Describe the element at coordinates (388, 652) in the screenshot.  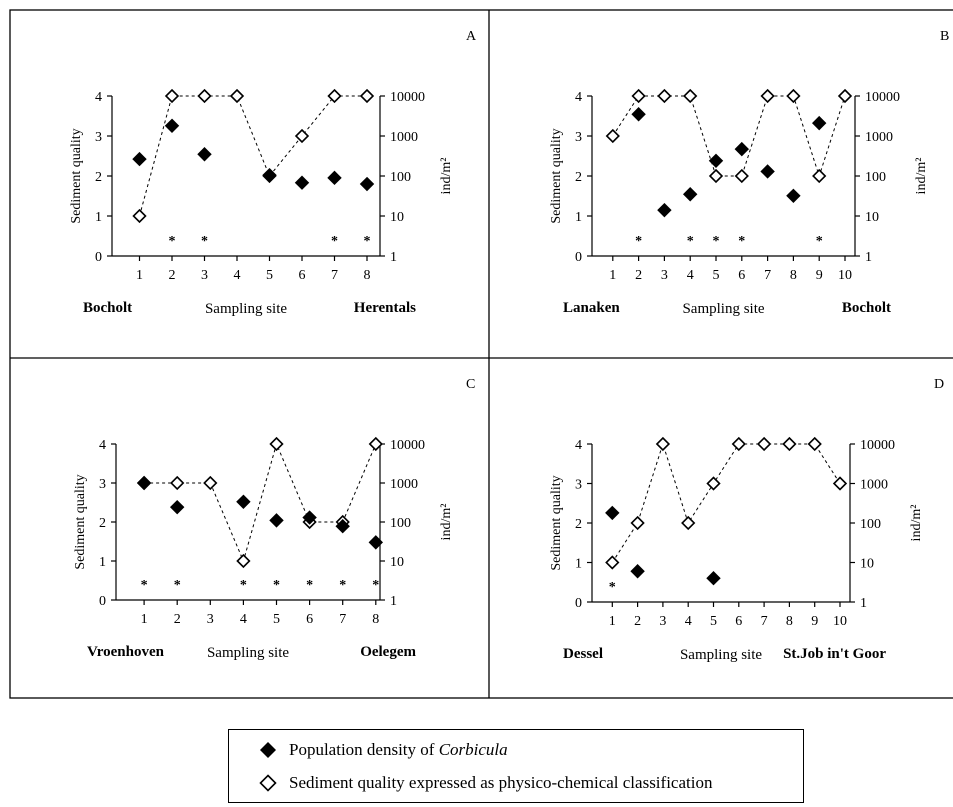
I see `site-end-label: Oelegem` at that location.